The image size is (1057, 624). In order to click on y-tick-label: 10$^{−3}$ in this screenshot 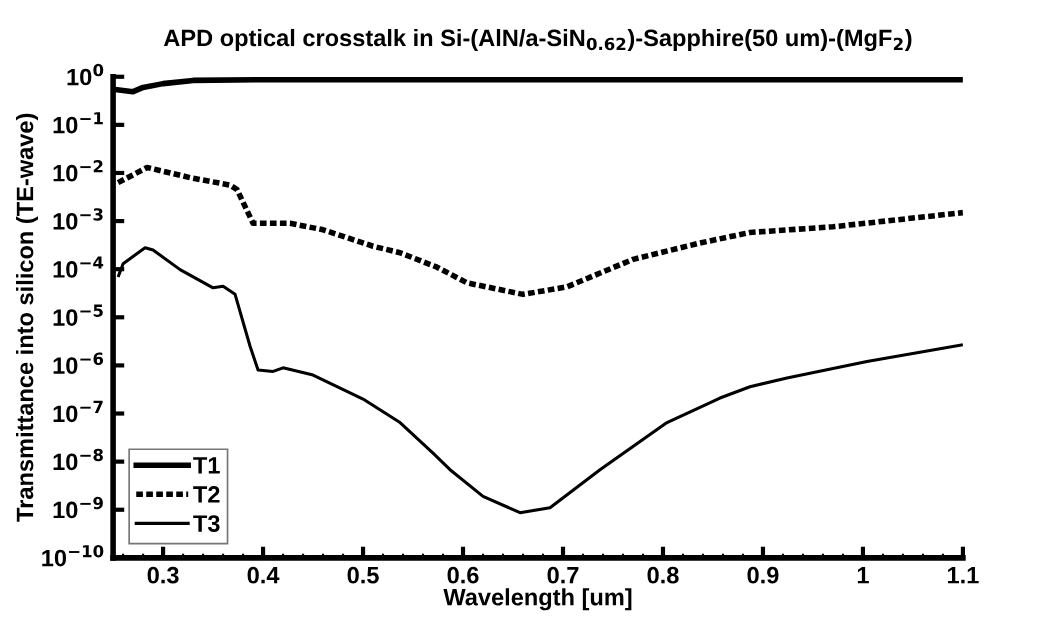, I will do `click(78, 219)`.